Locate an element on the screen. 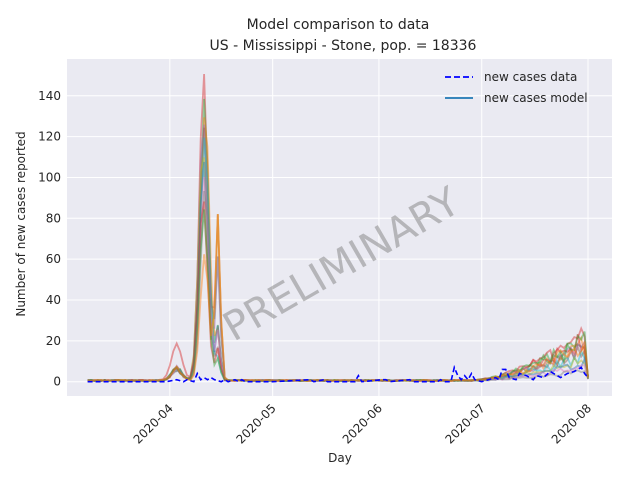 This screenshot has width=640, height=480. y-tick-labels: 0 20 40 60 80 100 120 140 is located at coordinates (49, 239).